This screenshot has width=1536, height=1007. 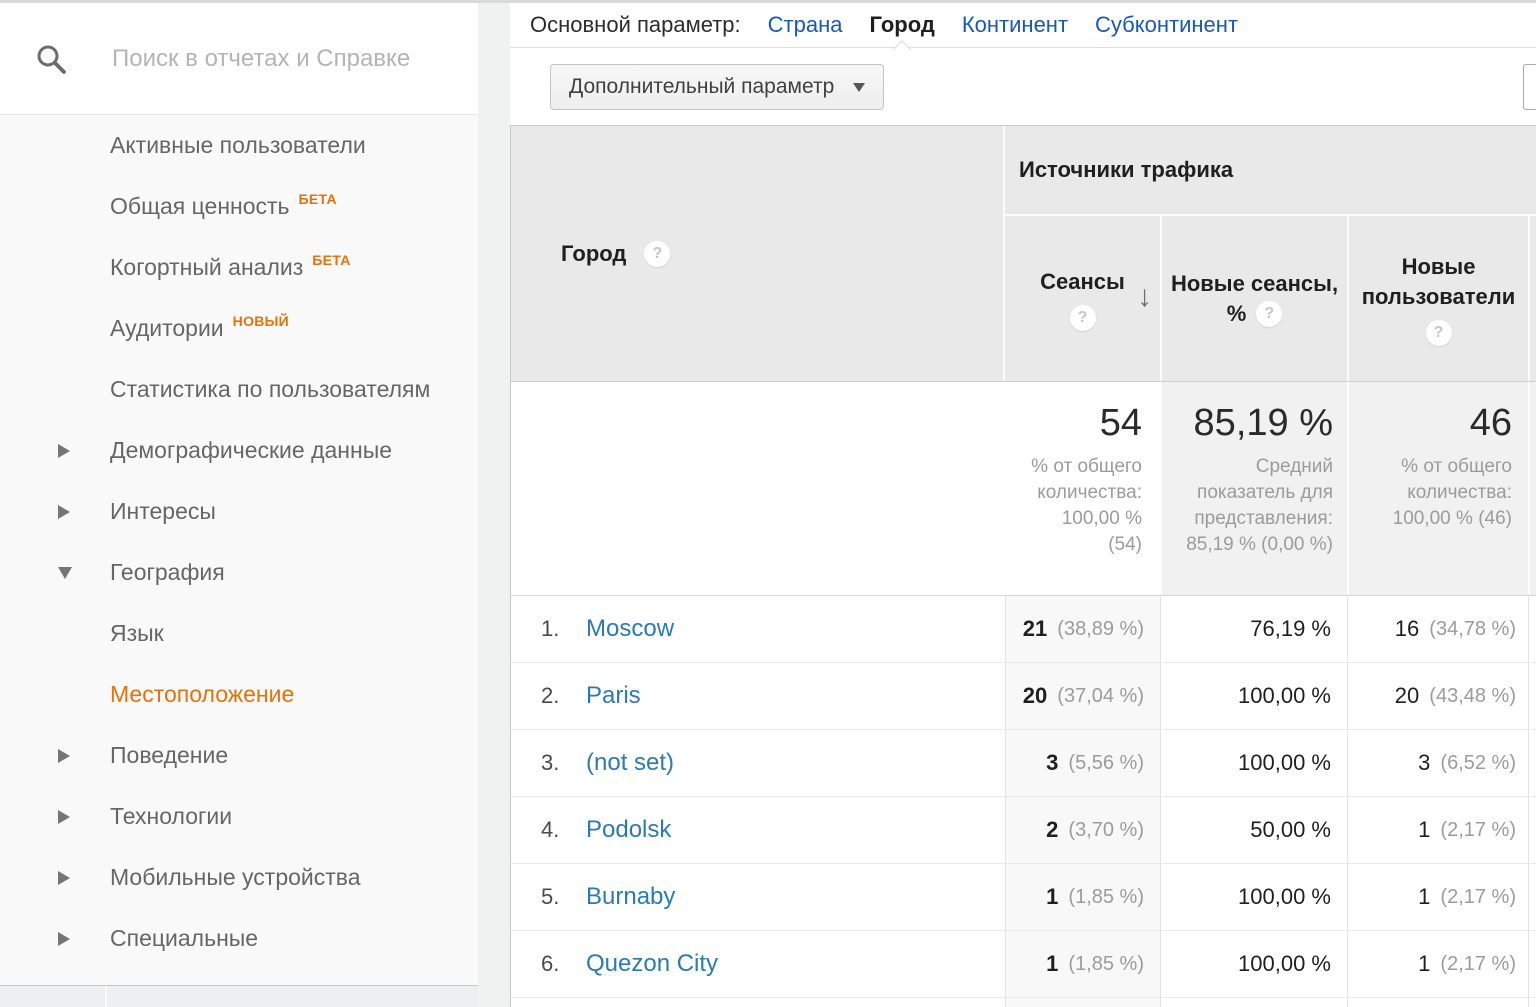 What do you see at coordinates (137, 633) in the screenshot?
I see `sidebar-item-language: Язык` at bounding box center [137, 633].